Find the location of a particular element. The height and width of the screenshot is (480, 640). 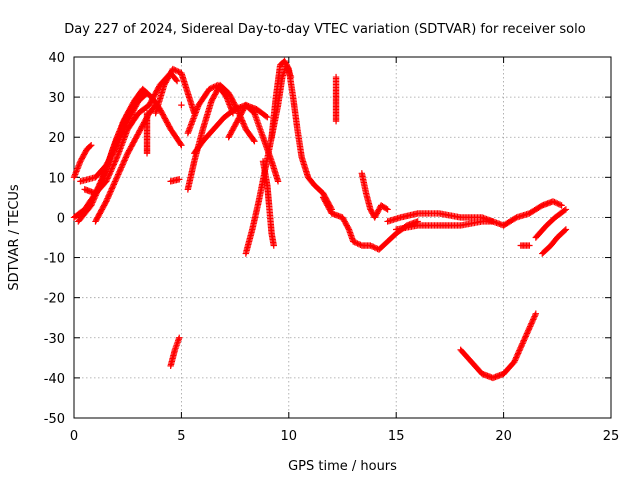

y-tick-label: 40 is located at coordinates (56, 58).